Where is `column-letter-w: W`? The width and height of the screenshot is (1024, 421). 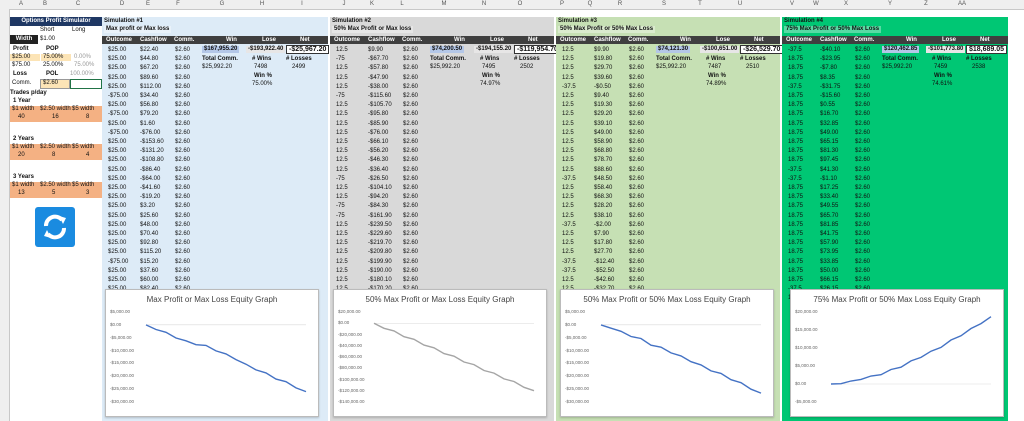
column-letter-w: W is located at coordinates (816, 4).